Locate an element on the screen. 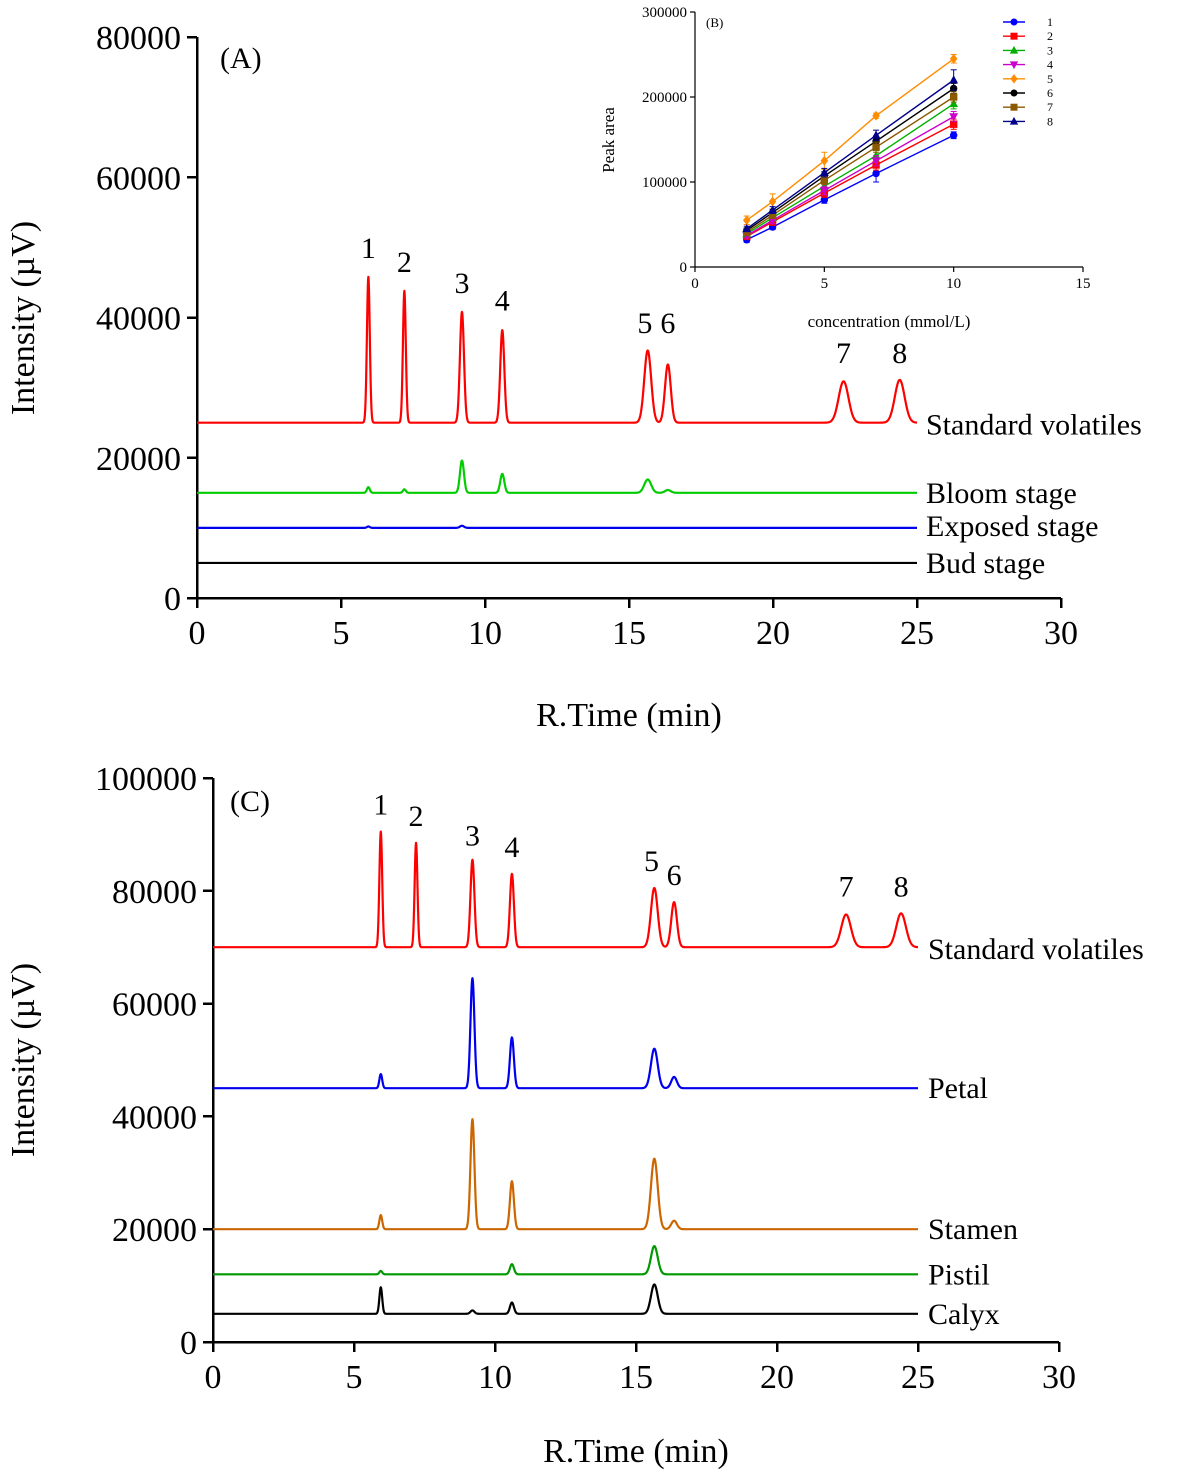  series-label: Calyx is located at coordinates (964, 1314).